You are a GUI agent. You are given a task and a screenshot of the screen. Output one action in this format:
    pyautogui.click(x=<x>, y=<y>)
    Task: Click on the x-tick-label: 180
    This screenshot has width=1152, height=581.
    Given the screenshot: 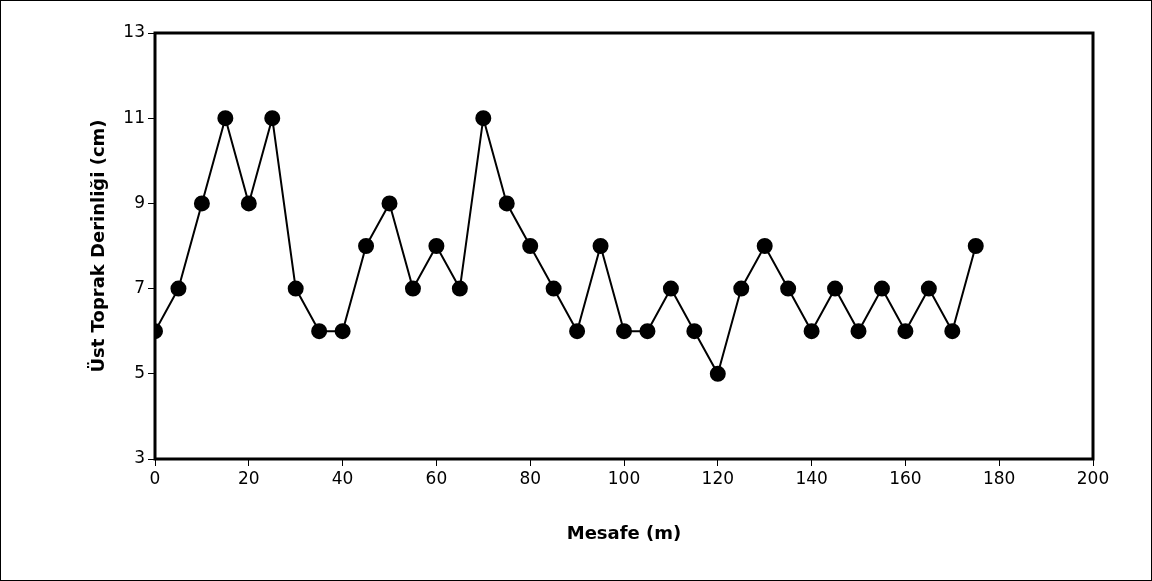 What is the action you would take?
    pyautogui.click(x=999, y=477)
    